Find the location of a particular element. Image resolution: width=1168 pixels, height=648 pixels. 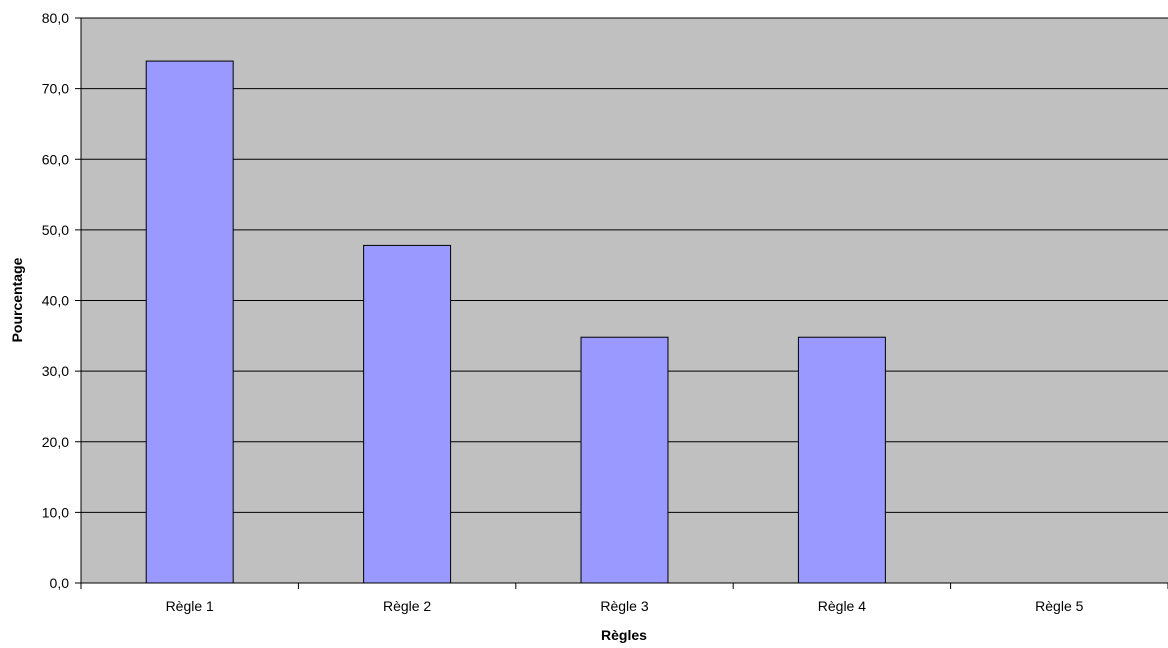

y-tick-label: 10,0 is located at coordinates (55, 512).